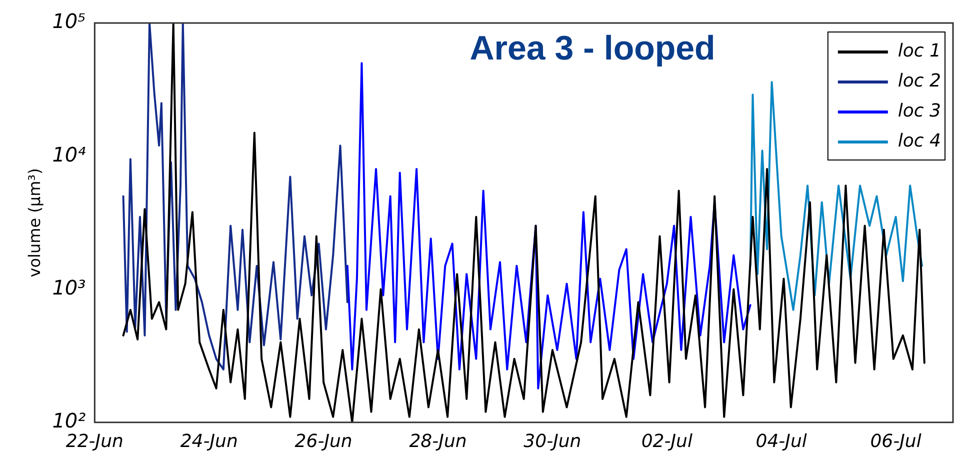  What do you see at coordinates (593, 48) in the screenshot?
I see `chart-title: Area 3 - looped` at bounding box center [593, 48].